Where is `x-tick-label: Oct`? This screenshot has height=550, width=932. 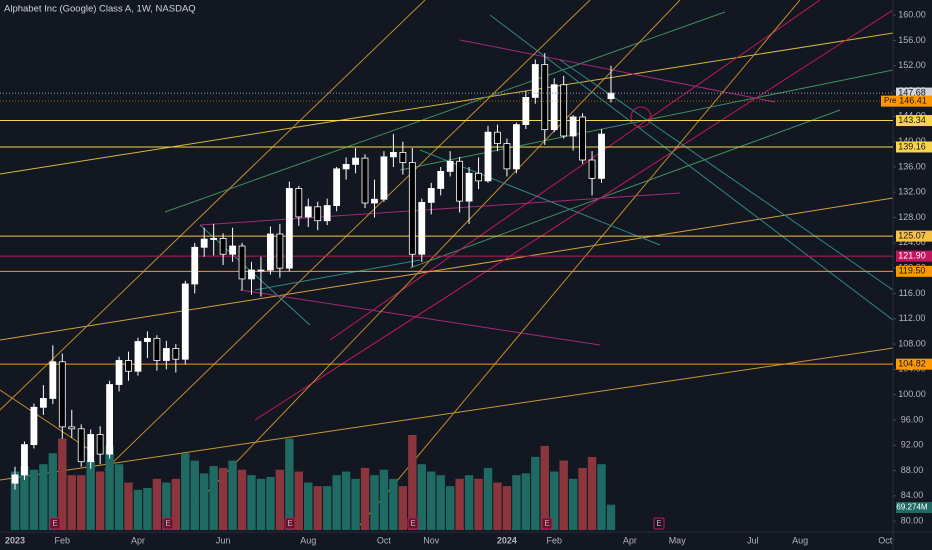 x-tick-label: Oct is located at coordinates (384, 540).